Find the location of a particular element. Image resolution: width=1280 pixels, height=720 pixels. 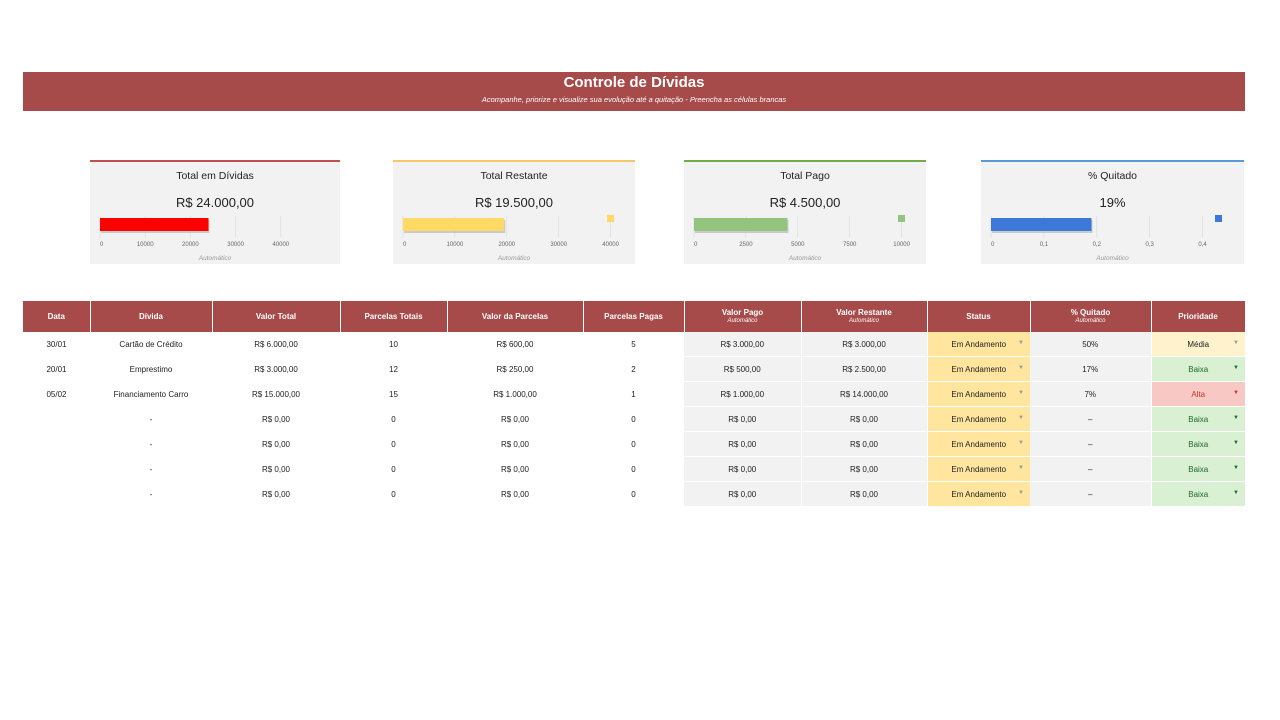

col-header-valor-parcelas: Valor da Parcelas is located at coordinates (515, 316).